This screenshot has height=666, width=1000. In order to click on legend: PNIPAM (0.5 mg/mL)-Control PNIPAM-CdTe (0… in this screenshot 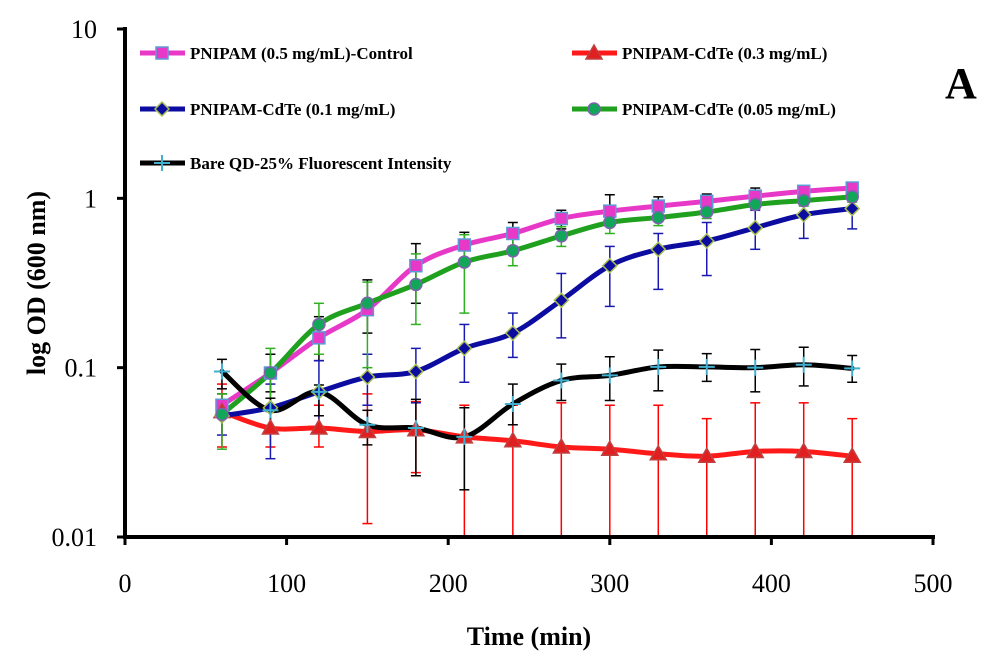, I will do `click(488, 108)`.